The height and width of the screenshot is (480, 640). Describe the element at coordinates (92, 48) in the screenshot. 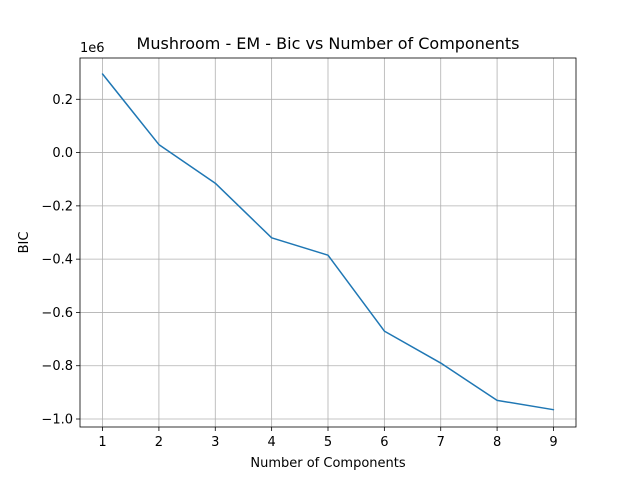

I see `y-axis-offset-label: 1e6` at that location.